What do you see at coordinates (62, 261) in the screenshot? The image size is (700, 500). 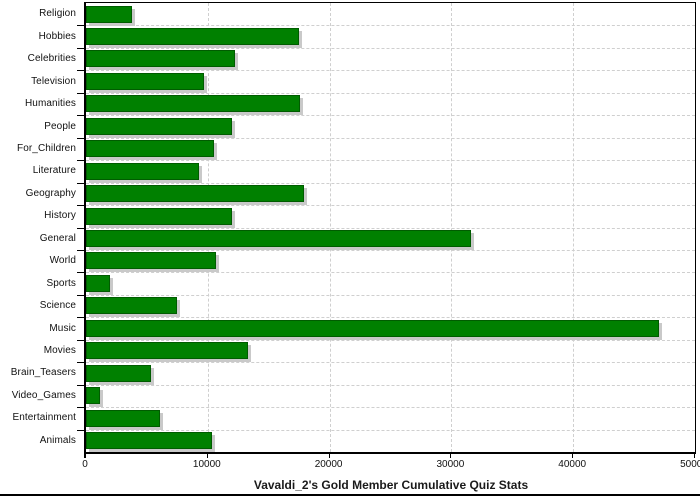 I see `y-axis-label: World` at bounding box center [62, 261].